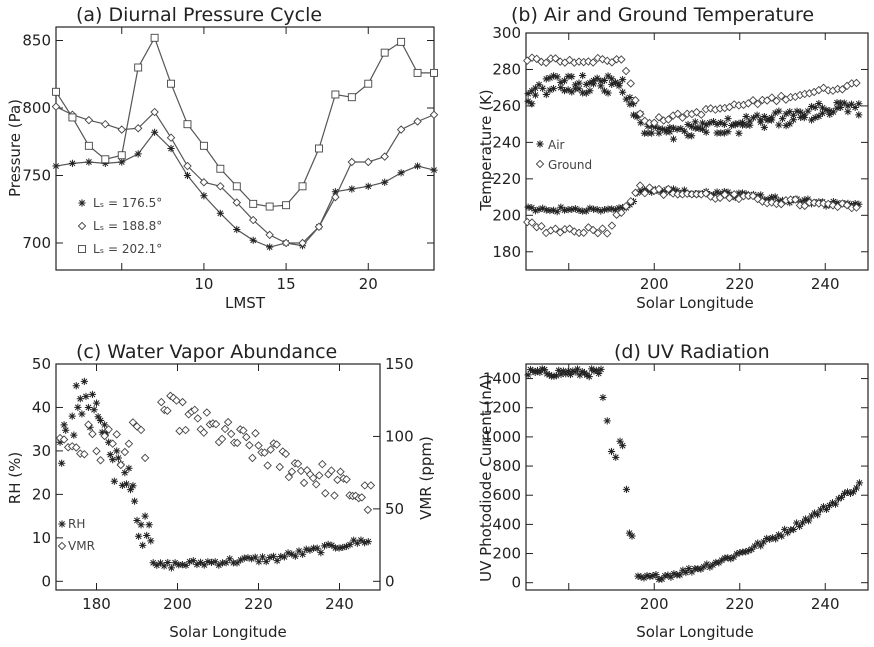 This screenshot has width=874, height=647. What do you see at coordinates (41, 494) in the screenshot?
I see `panel-c-ytick-label: 20` at bounding box center [41, 494].